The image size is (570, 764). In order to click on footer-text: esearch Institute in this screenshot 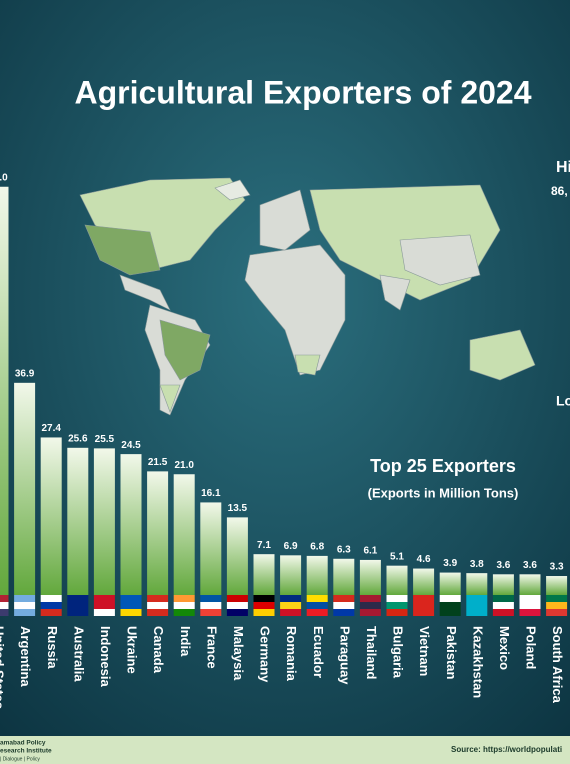, I will do `click(26, 751)`.